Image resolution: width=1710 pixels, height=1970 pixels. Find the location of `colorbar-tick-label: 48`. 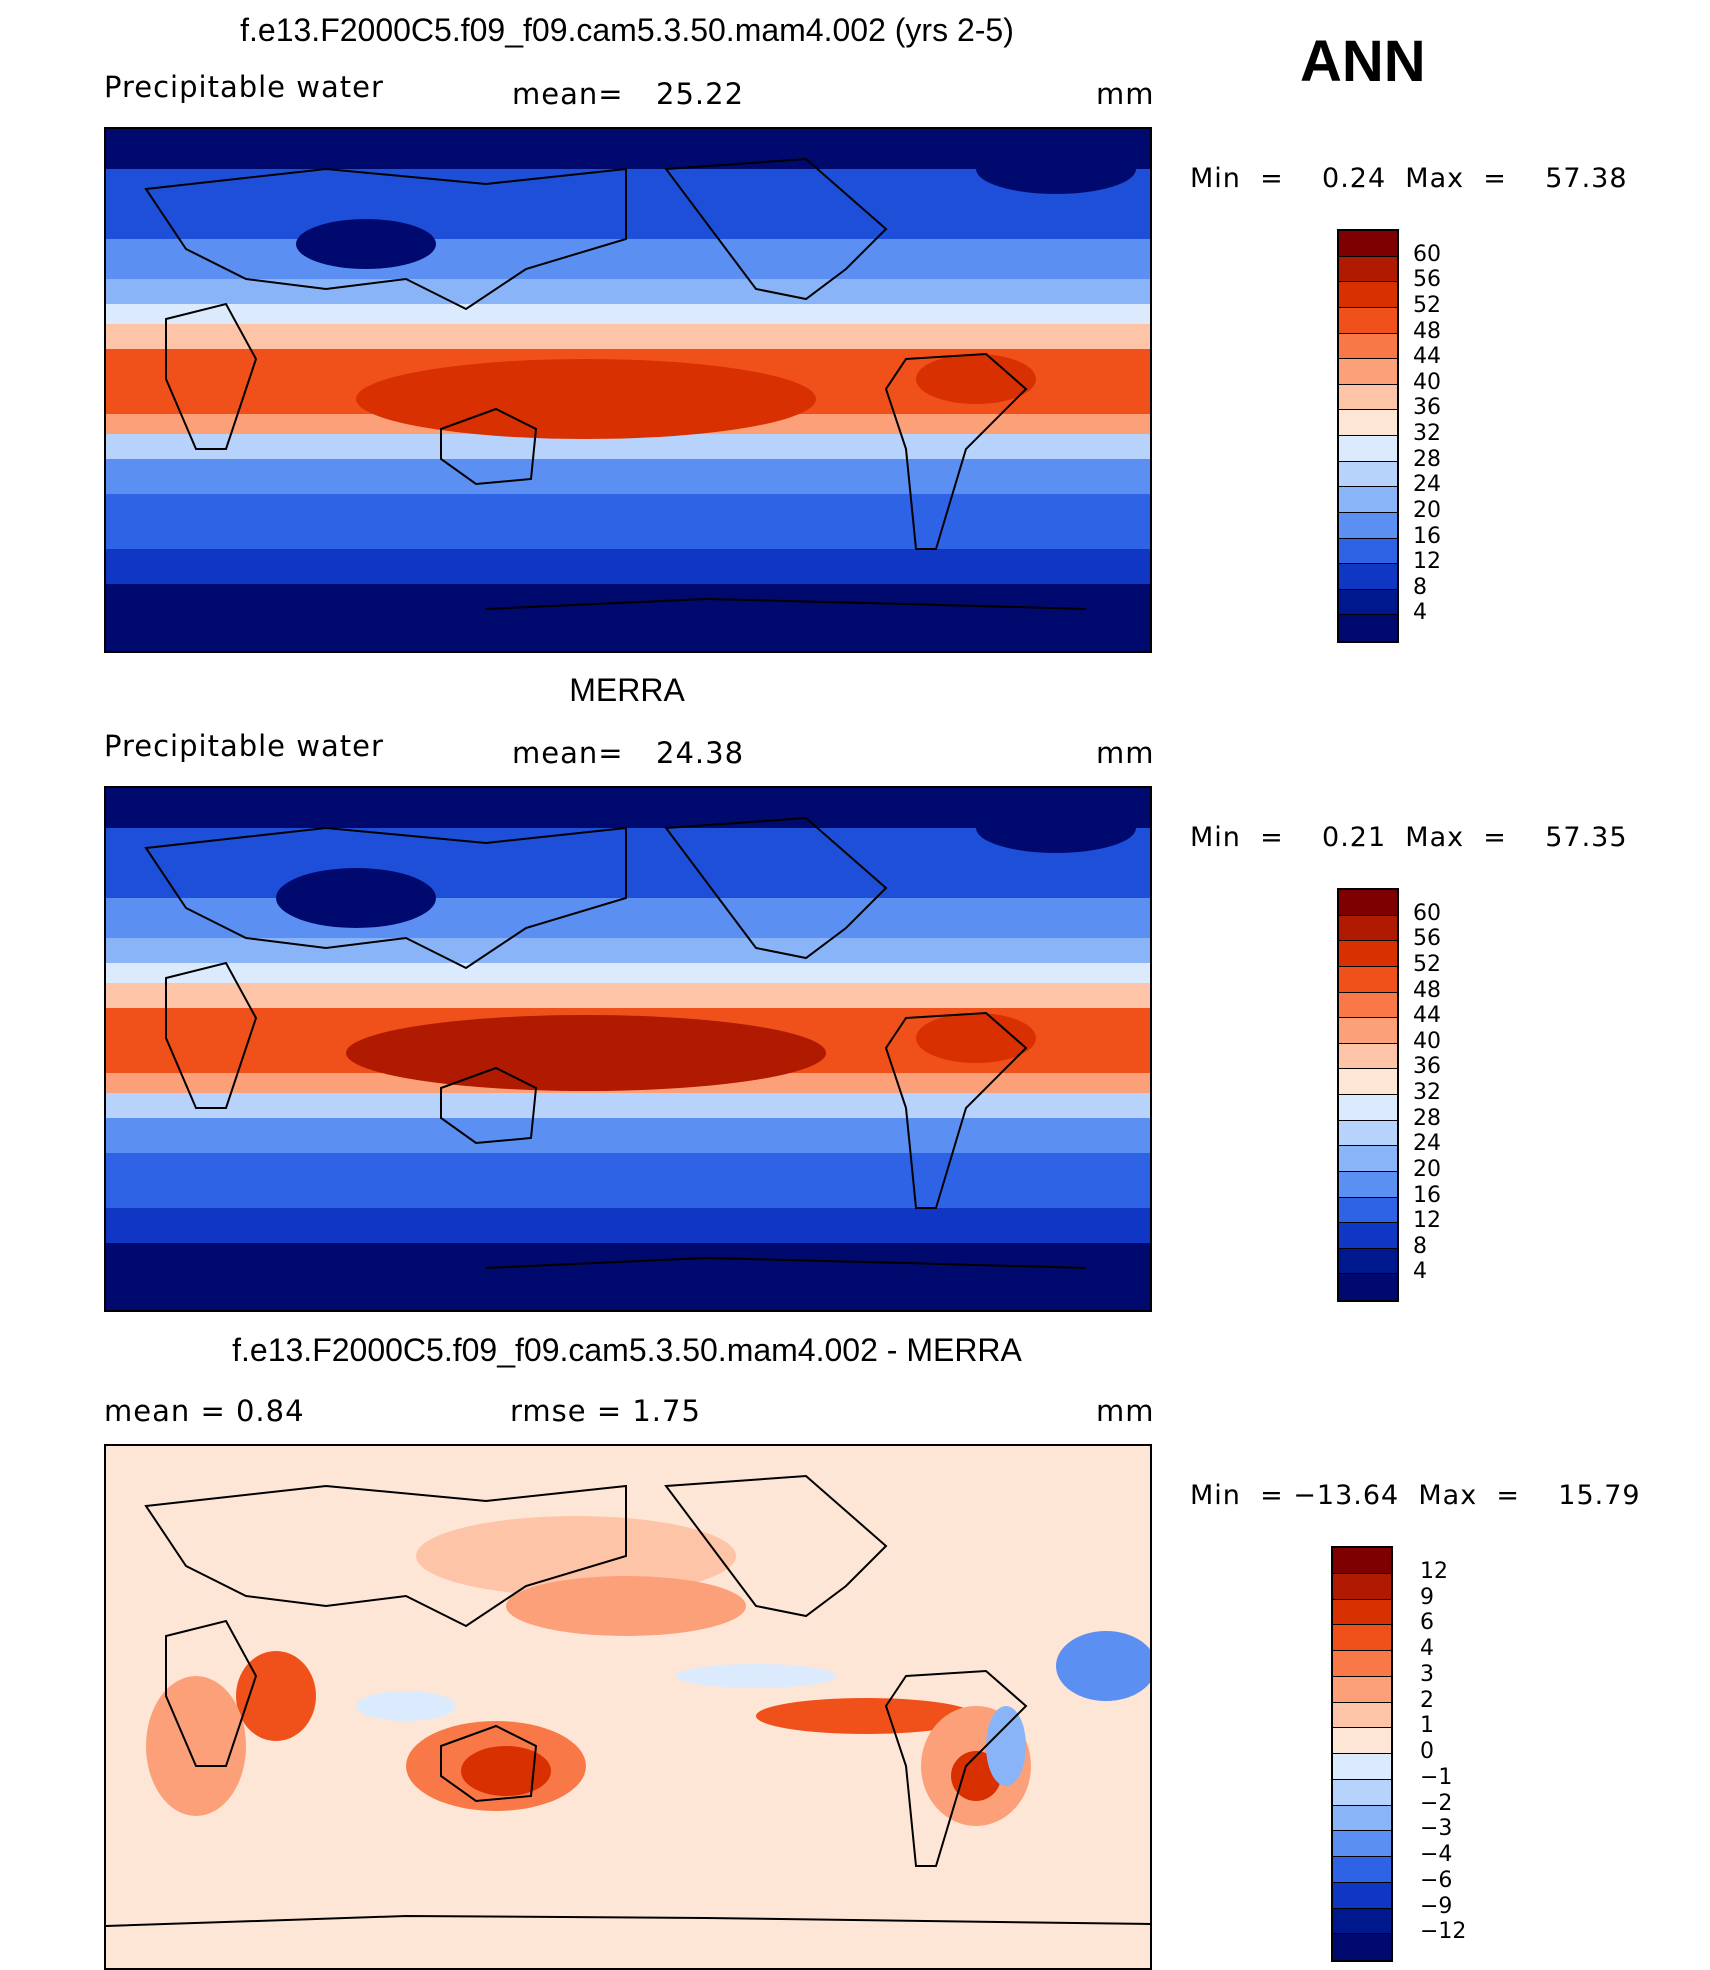

colorbar-tick-label: 48 is located at coordinates (1427, 331).